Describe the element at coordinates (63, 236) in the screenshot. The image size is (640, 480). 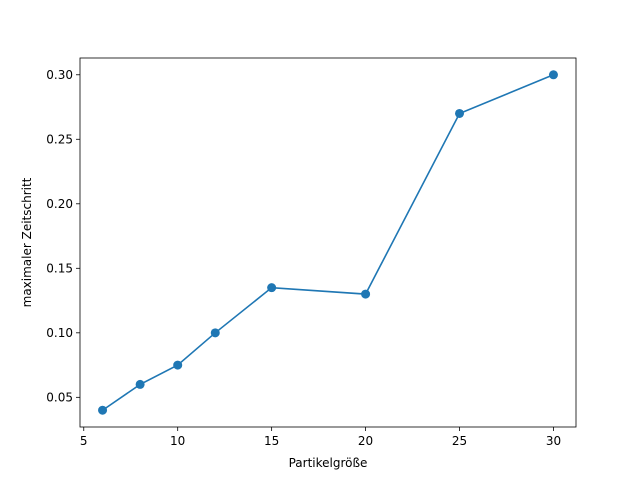
I see `y-axis-ticks: 0.05 0.10 0.15 0.20 0.25 0.30` at that location.